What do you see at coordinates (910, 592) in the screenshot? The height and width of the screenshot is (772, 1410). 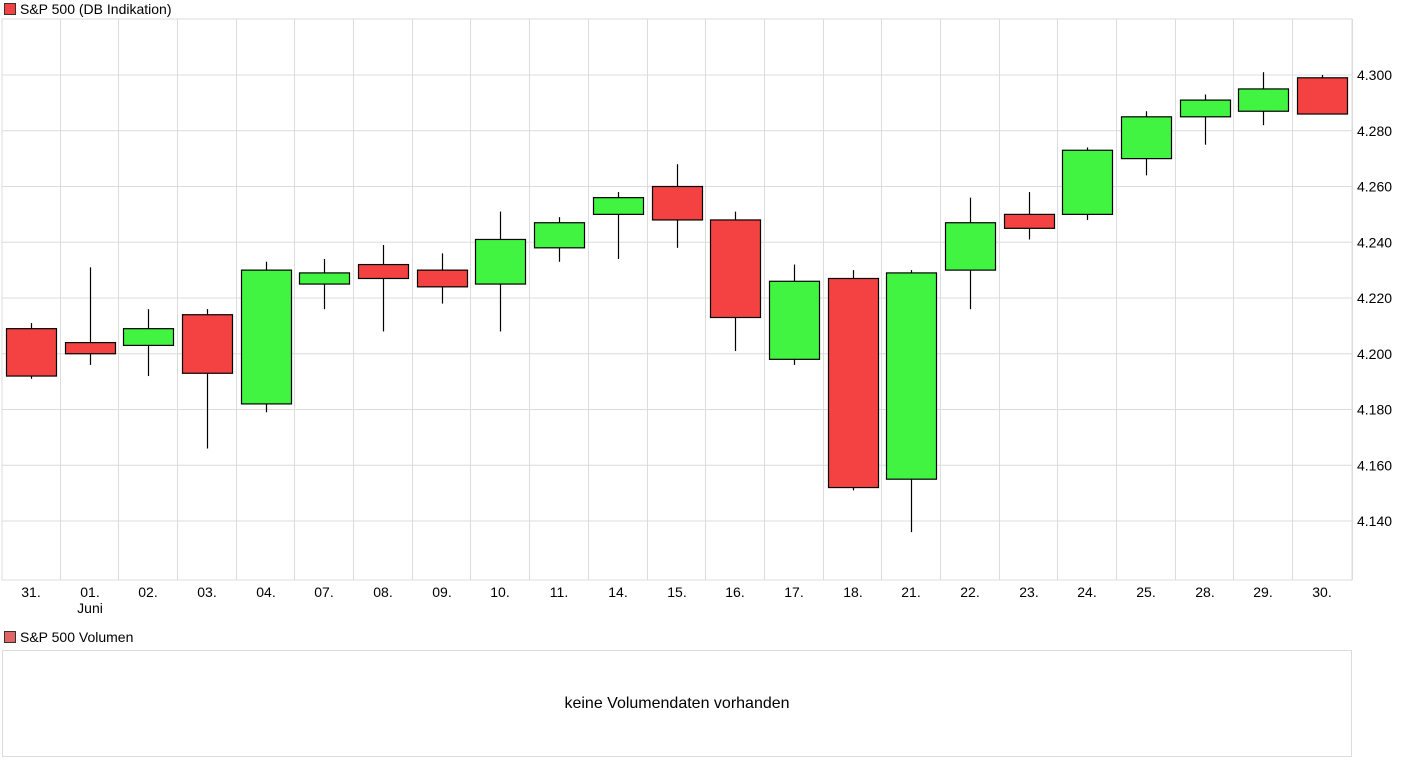 I see `x-tick-label: 21.` at bounding box center [910, 592].